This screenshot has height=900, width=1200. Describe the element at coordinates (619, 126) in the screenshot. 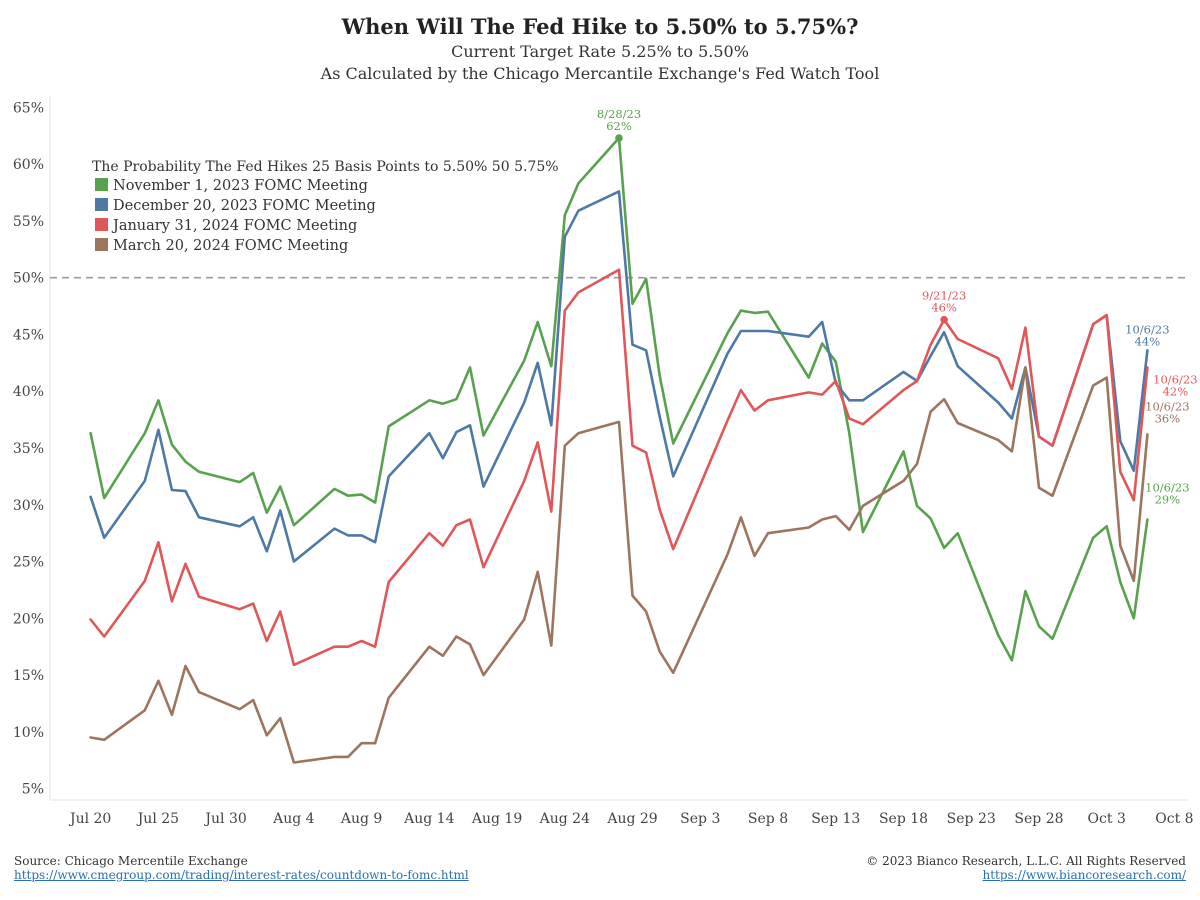

I see `annotation-value-label: 62%` at that location.